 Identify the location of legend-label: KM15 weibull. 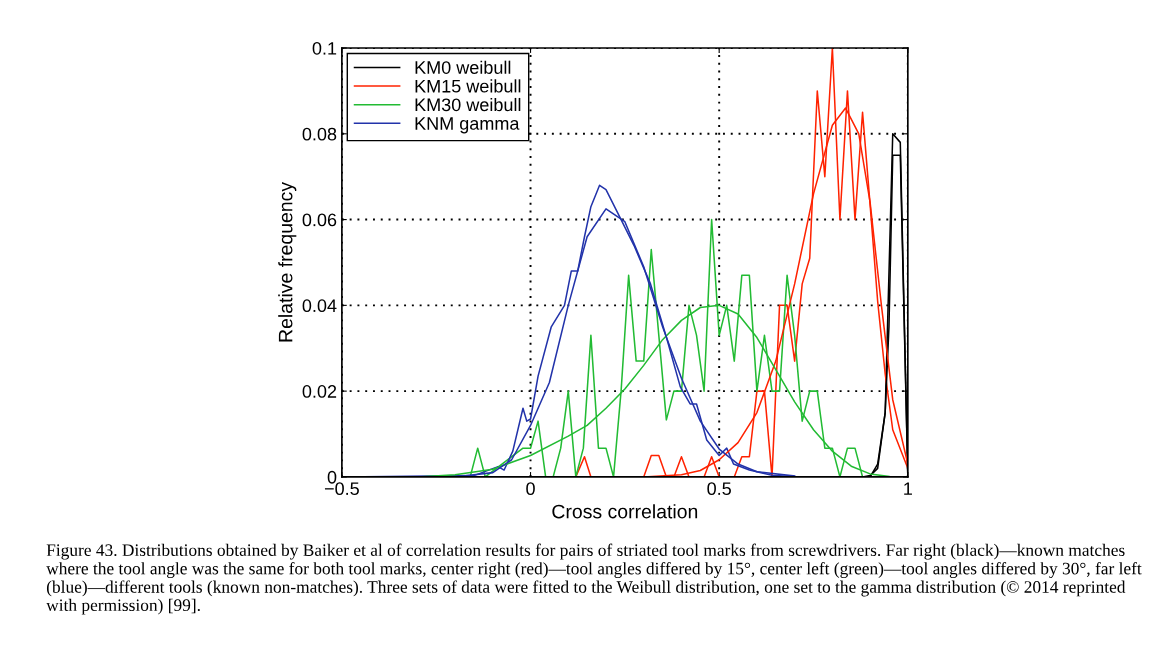
(468, 86).